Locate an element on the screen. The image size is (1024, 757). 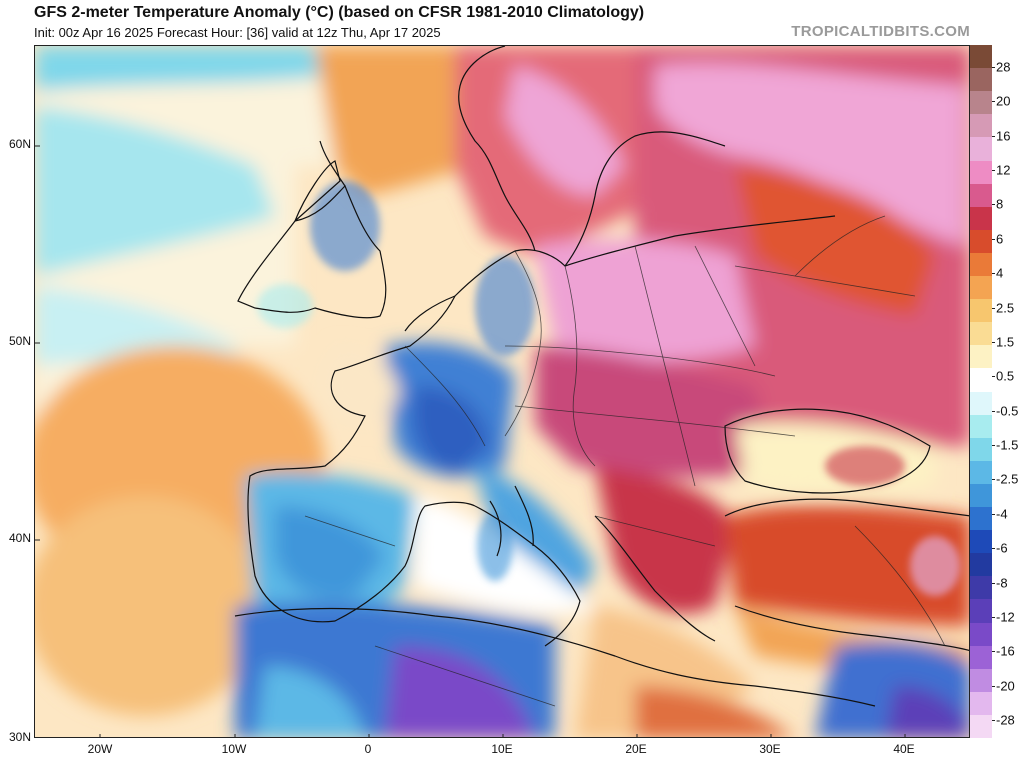
colorbar-label: -1.5 is located at coordinates (1007, 445).